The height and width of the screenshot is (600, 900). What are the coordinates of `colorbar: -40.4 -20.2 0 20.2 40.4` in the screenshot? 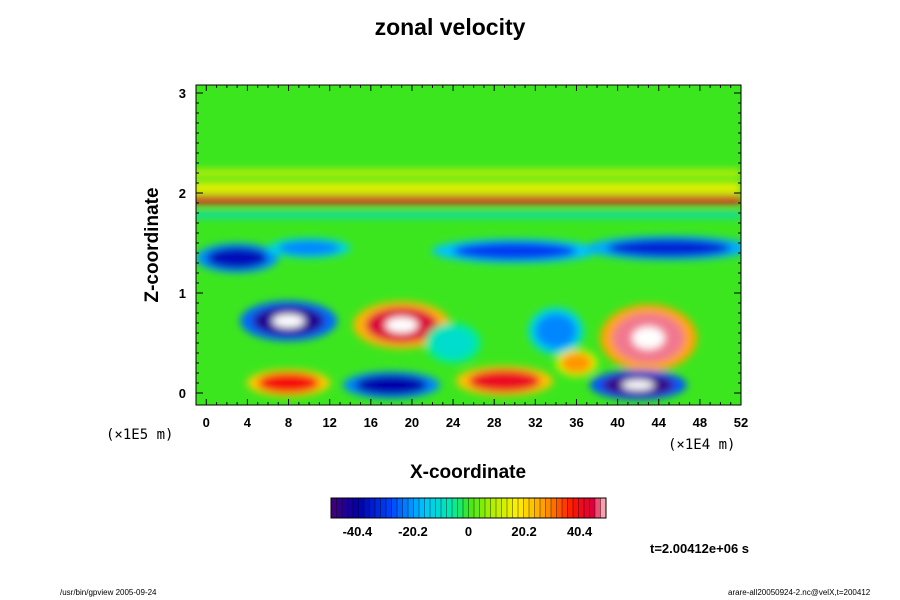 It's located at (468, 518).